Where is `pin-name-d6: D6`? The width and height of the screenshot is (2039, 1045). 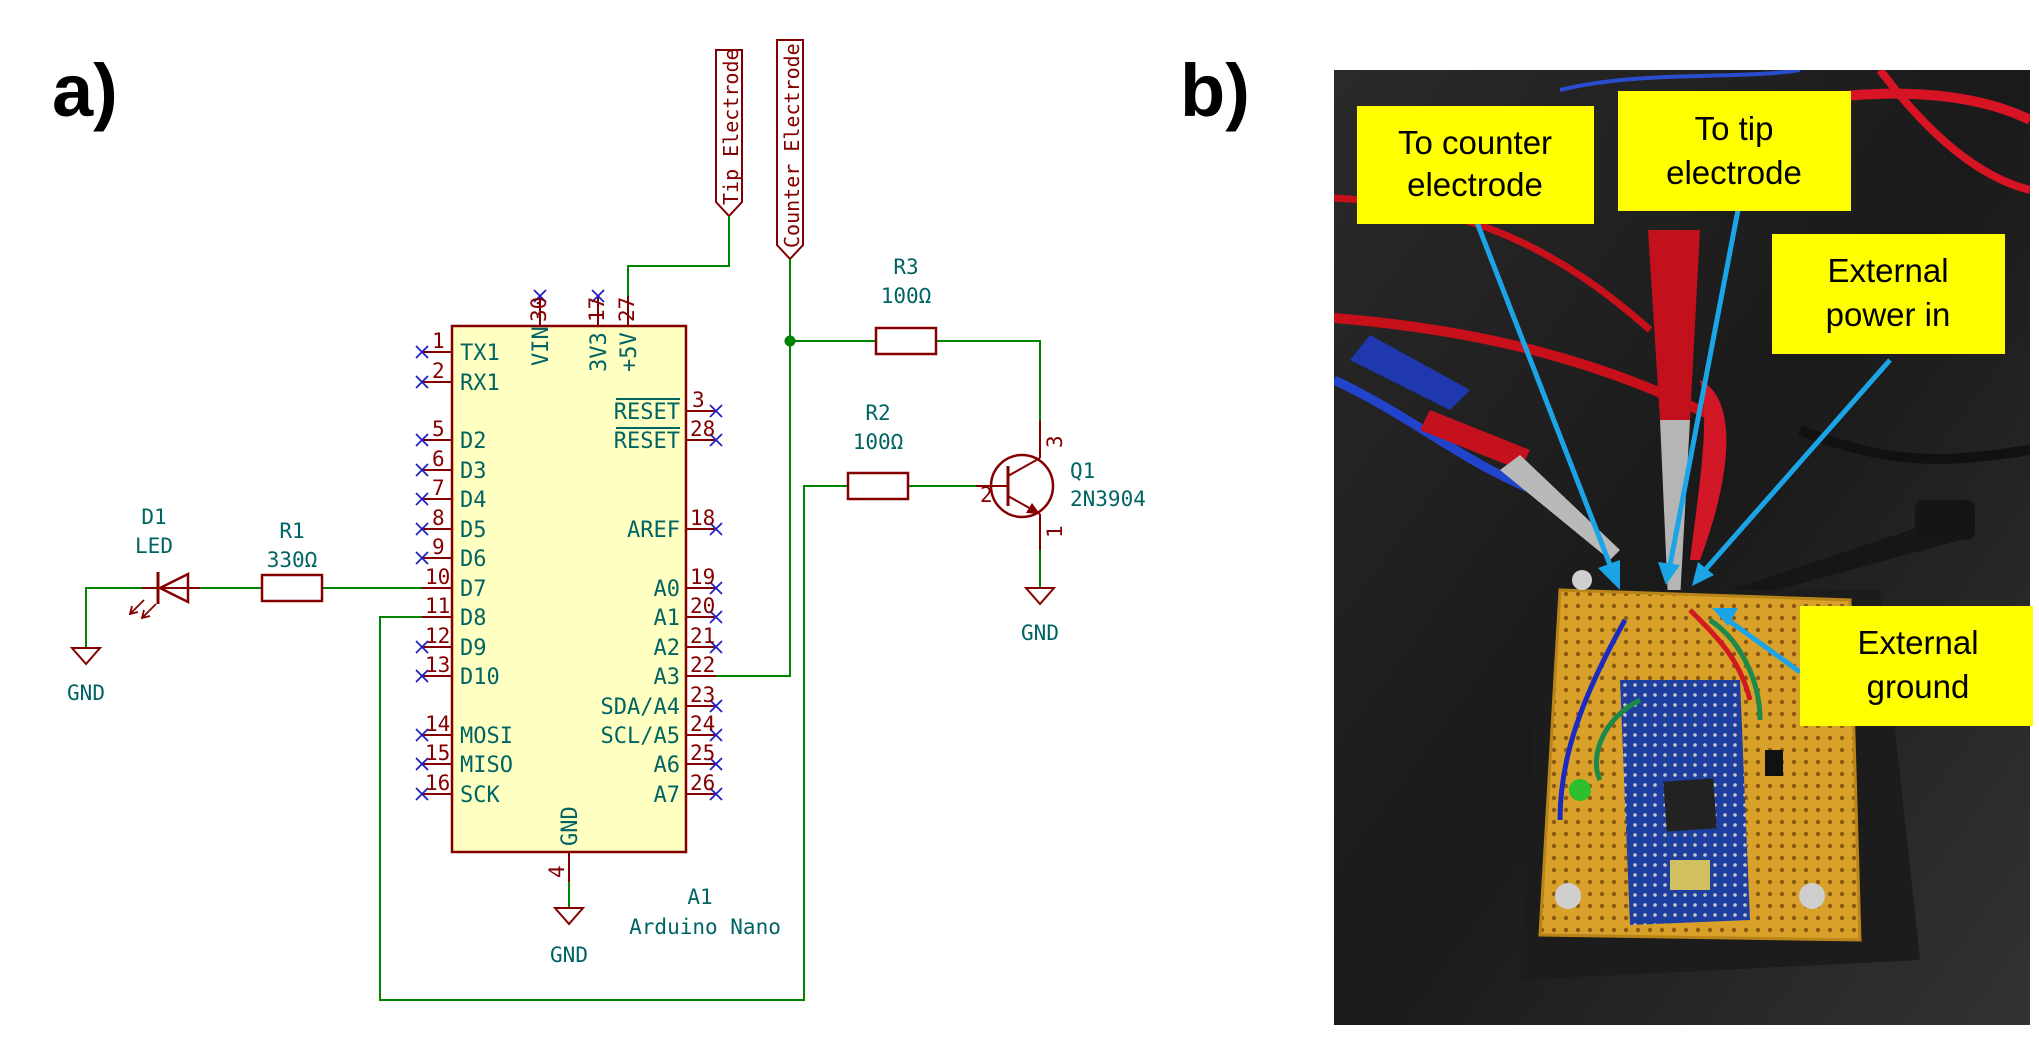
pin-name-d6: D6 is located at coordinates (473, 559).